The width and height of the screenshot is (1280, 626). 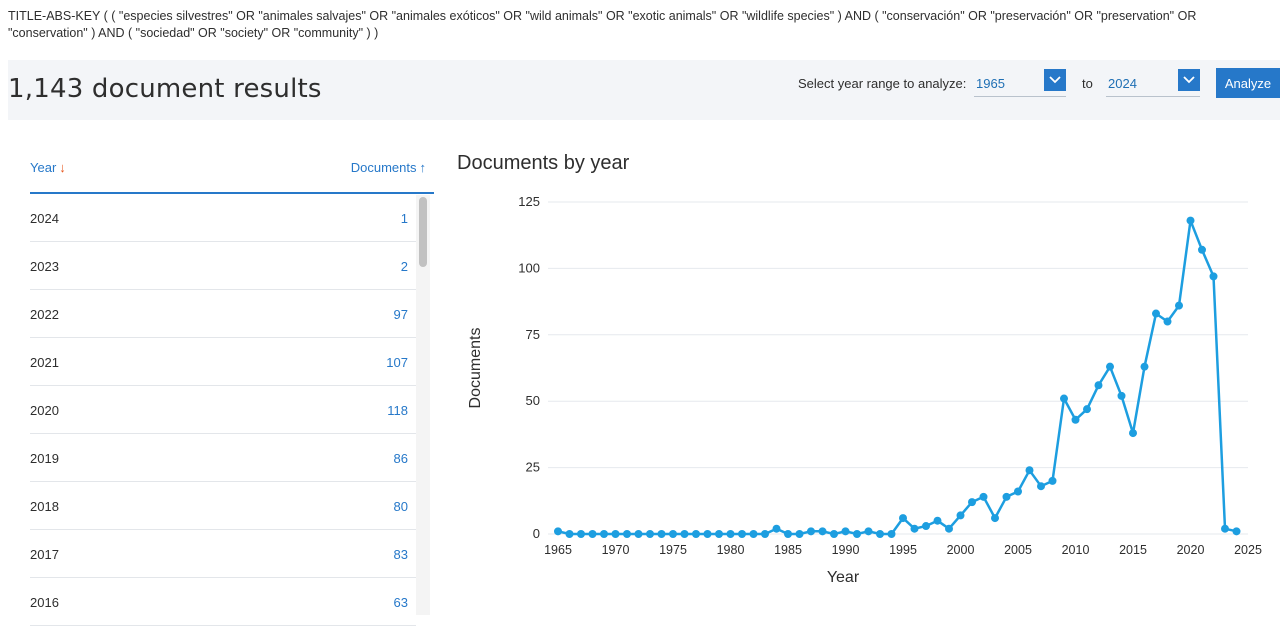 I want to click on table-scrollbar-thumb, so click(x=423, y=232).